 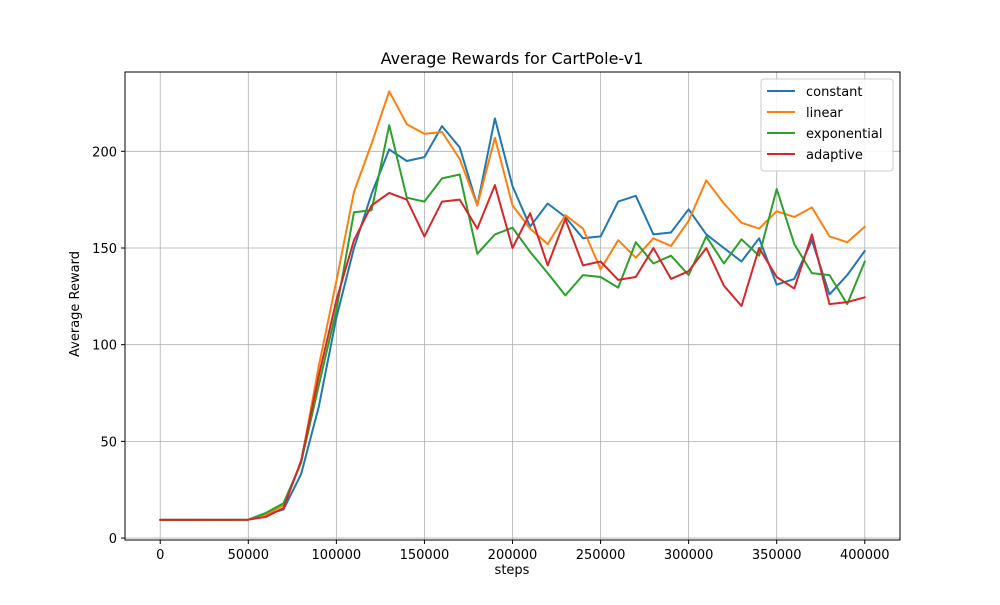 What do you see at coordinates (844, 134) in the screenshot?
I see `legend-label-exponential: exponential` at bounding box center [844, 134].